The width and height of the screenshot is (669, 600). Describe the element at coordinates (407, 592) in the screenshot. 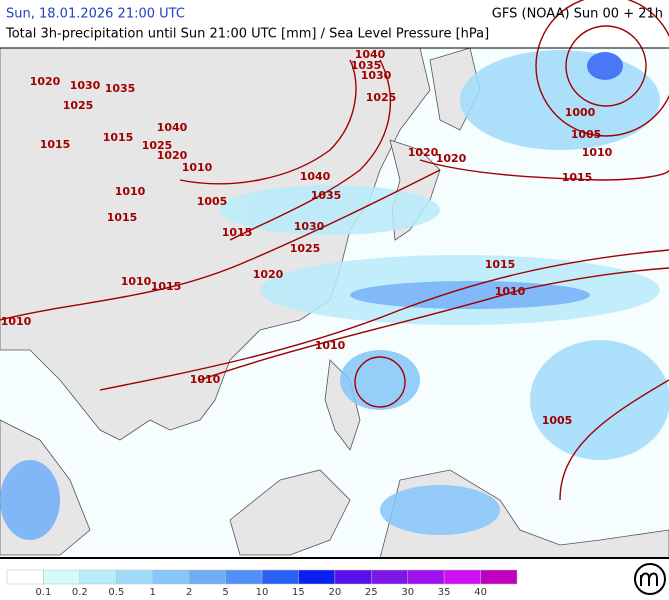

I see `colorbar-label: 30` at that location.